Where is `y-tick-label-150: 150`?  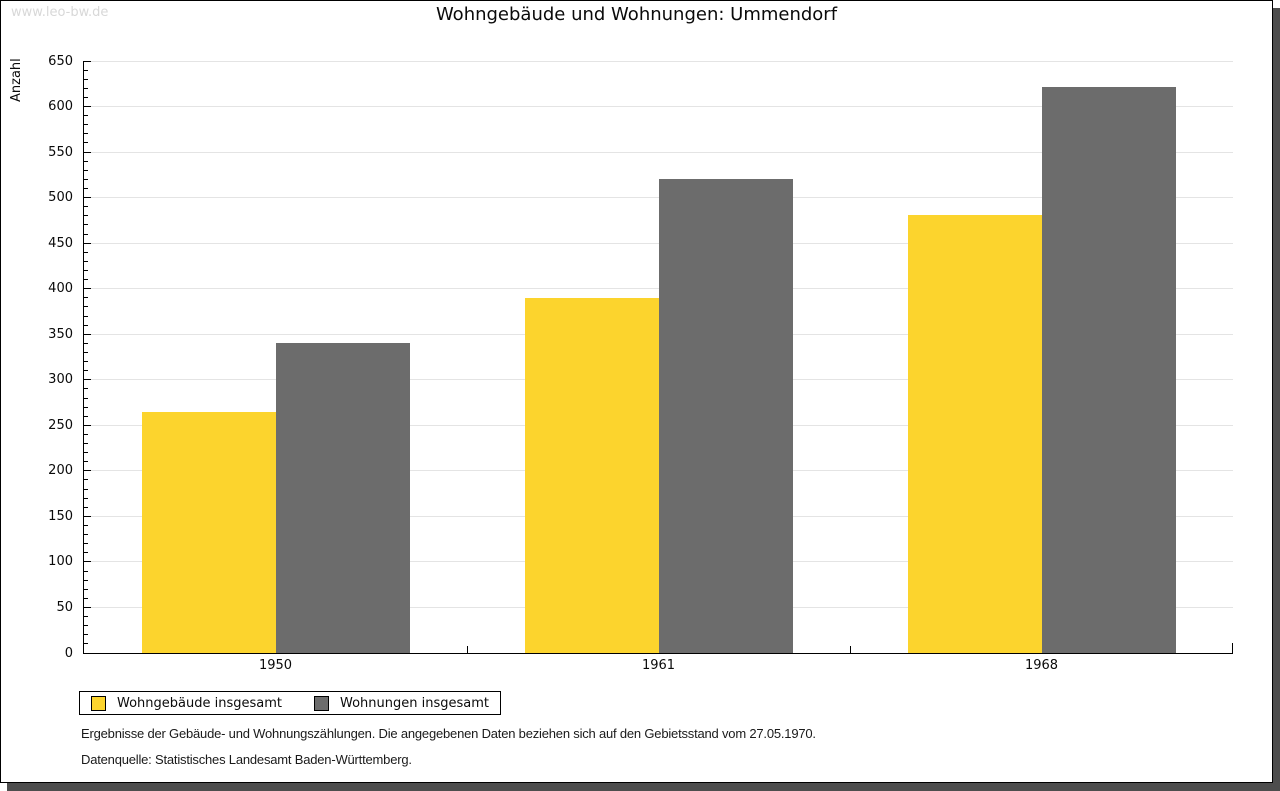
y-tick-label-150: 150 is located at coordinates (60, 516).